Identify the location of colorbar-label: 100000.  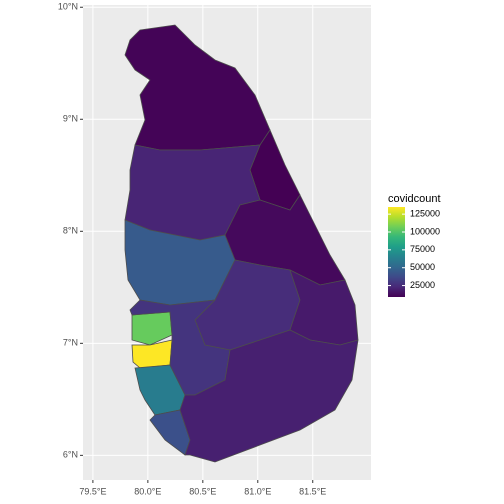
(425, 231).